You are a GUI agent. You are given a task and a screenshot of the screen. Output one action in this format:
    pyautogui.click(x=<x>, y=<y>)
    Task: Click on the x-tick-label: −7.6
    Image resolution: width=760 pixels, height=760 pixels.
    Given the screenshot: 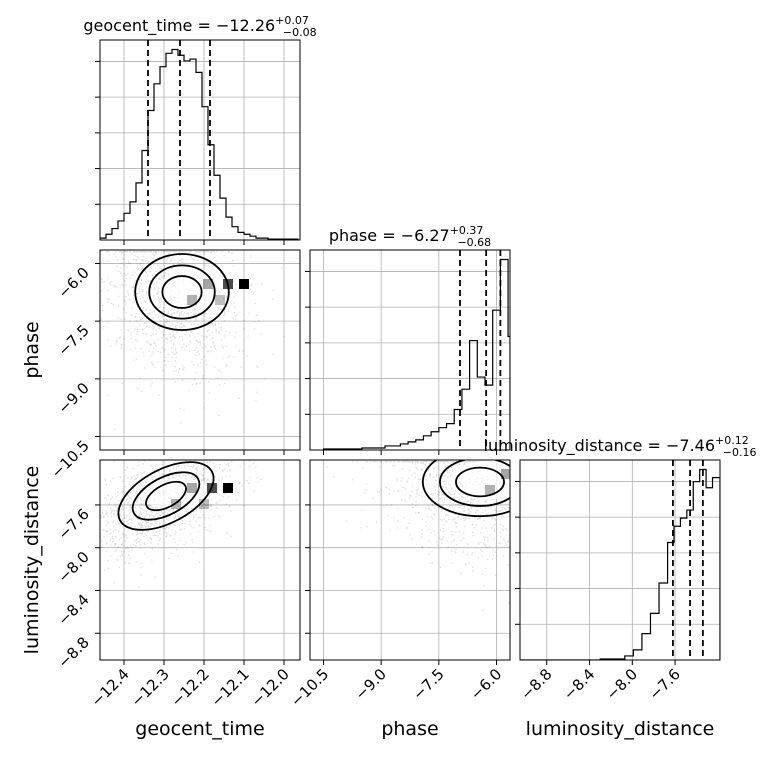 What is the action you would take?
    pyautogui.click(x=664, y=684)
    